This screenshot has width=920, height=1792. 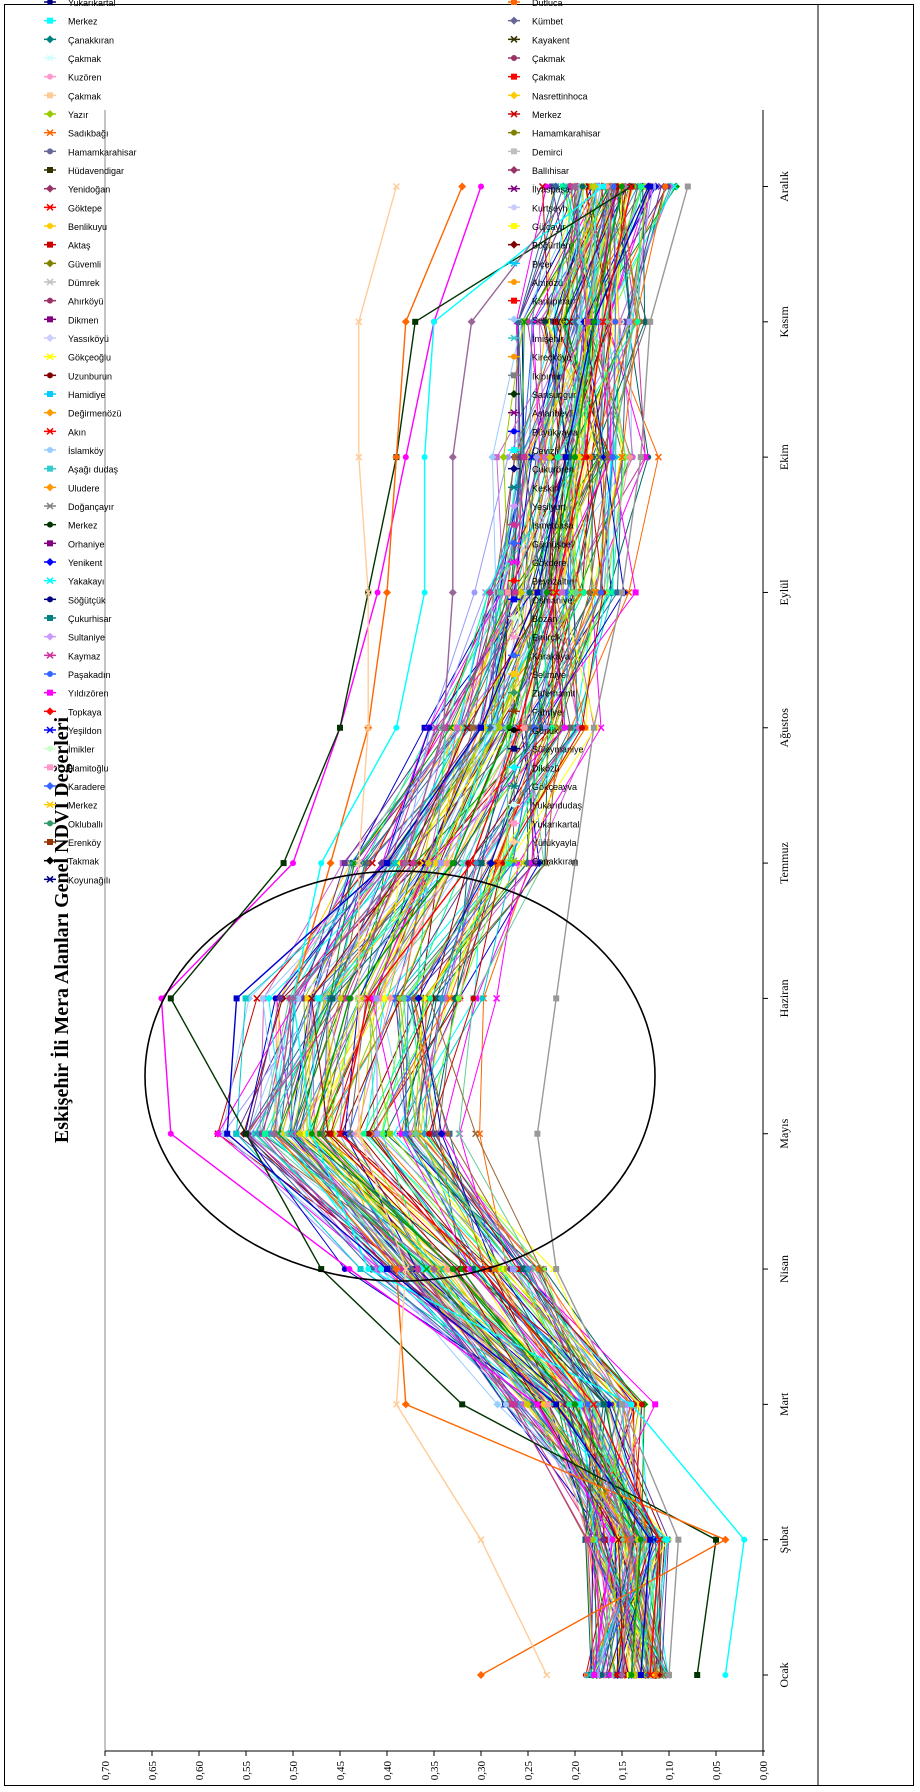 I want to click on legend-label: Sadıkbağı, so click(x=88, y=134).